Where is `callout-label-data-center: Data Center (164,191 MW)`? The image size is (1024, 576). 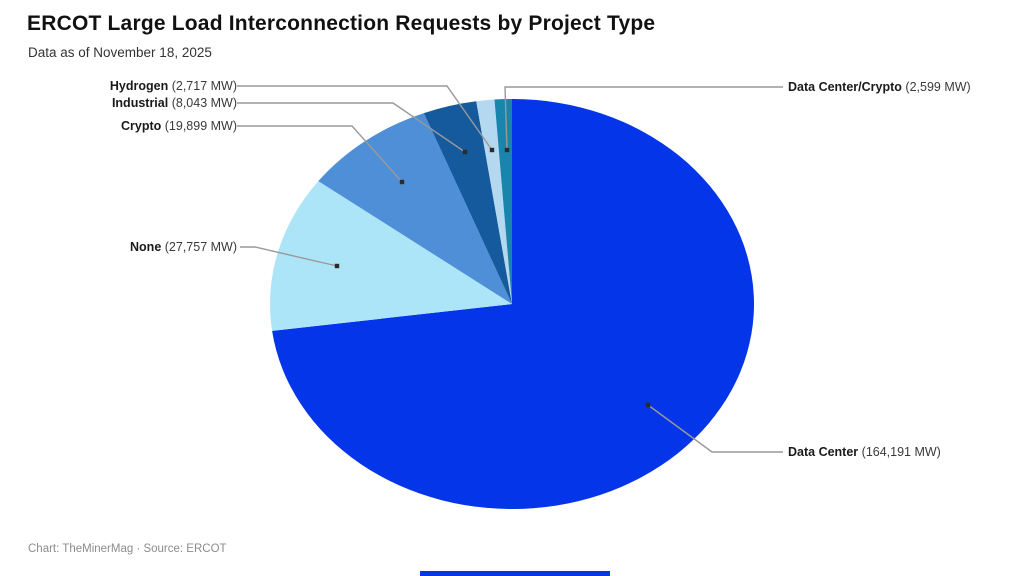
callout-label-data-center: Data Center (164,191 MW) is located at coordinates (864, 452).